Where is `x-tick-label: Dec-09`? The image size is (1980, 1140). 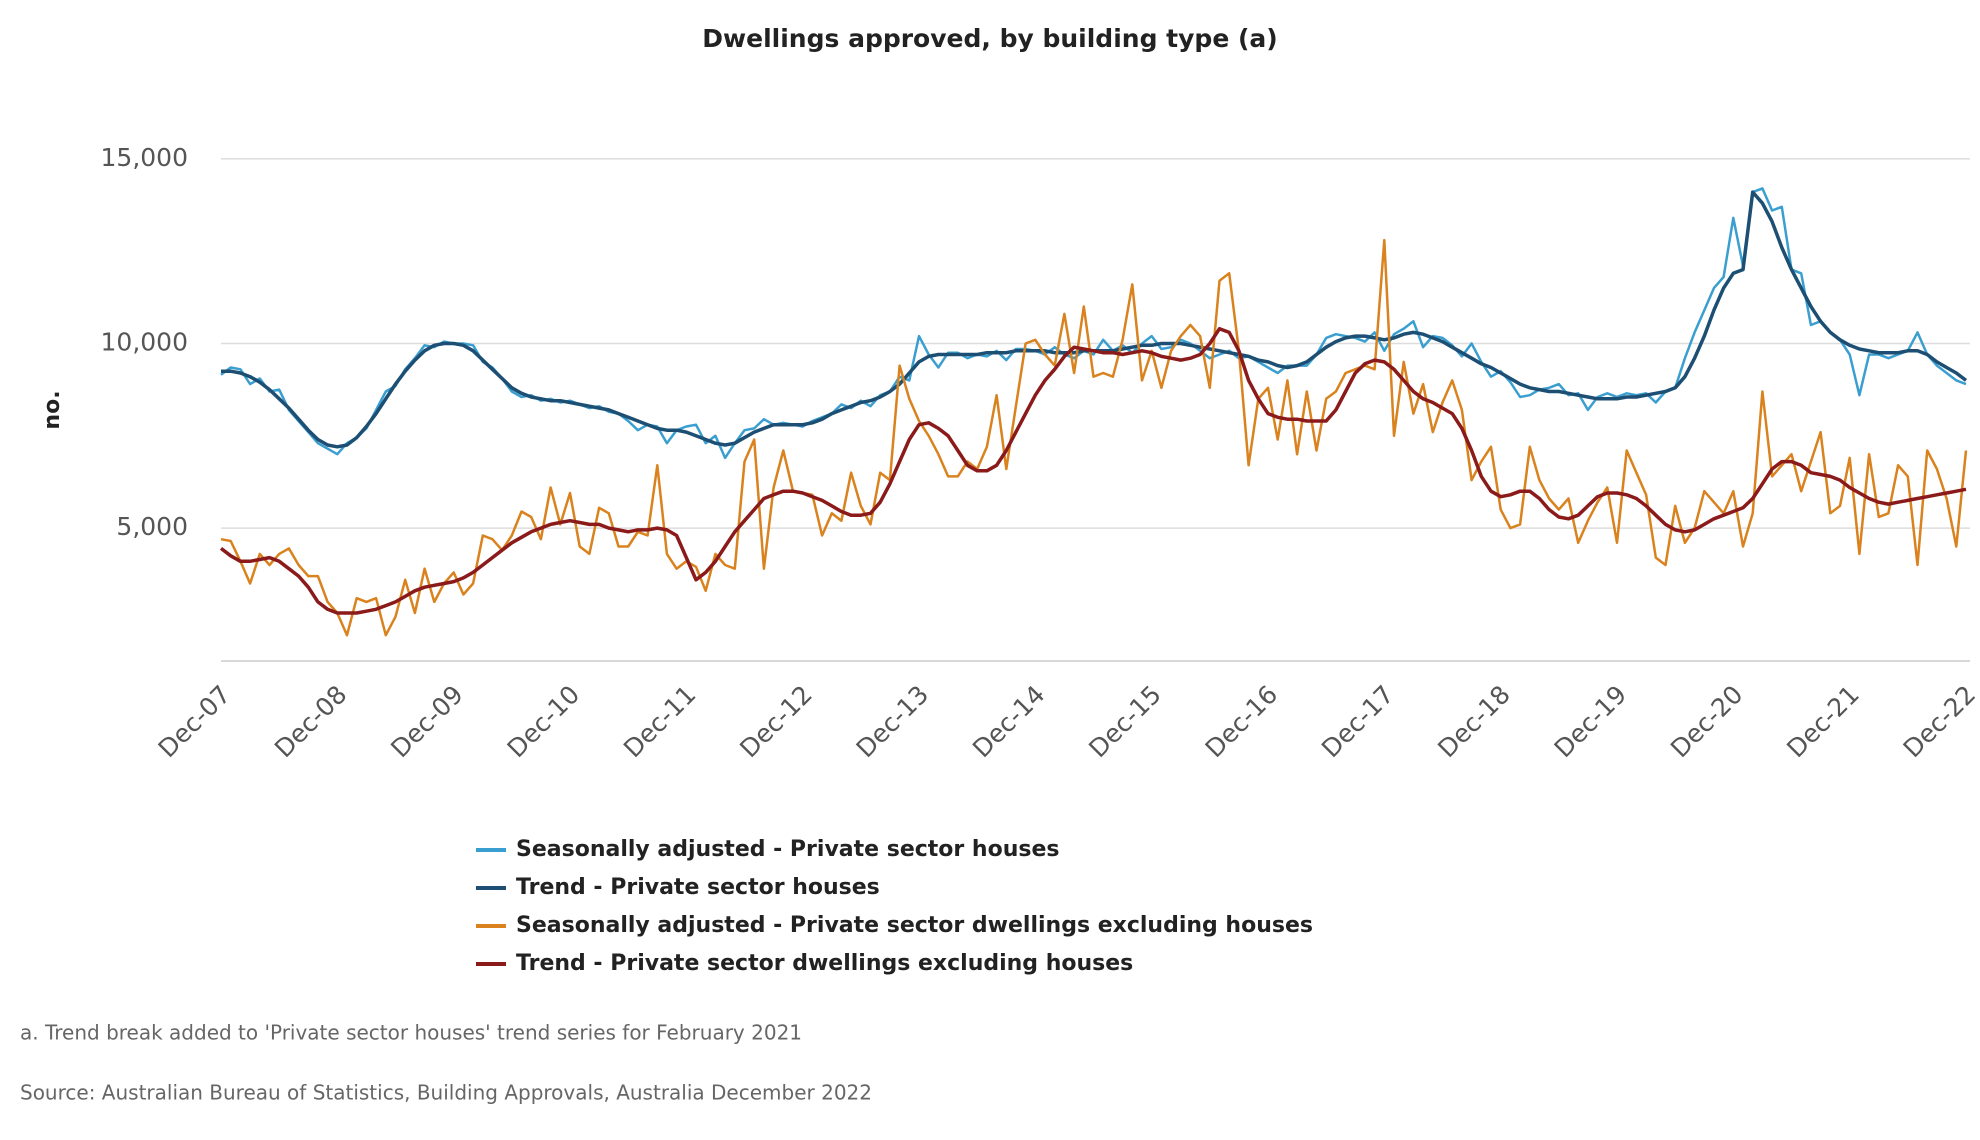 x-tick-label: Dec-09 is located at coordinates (427, 722).